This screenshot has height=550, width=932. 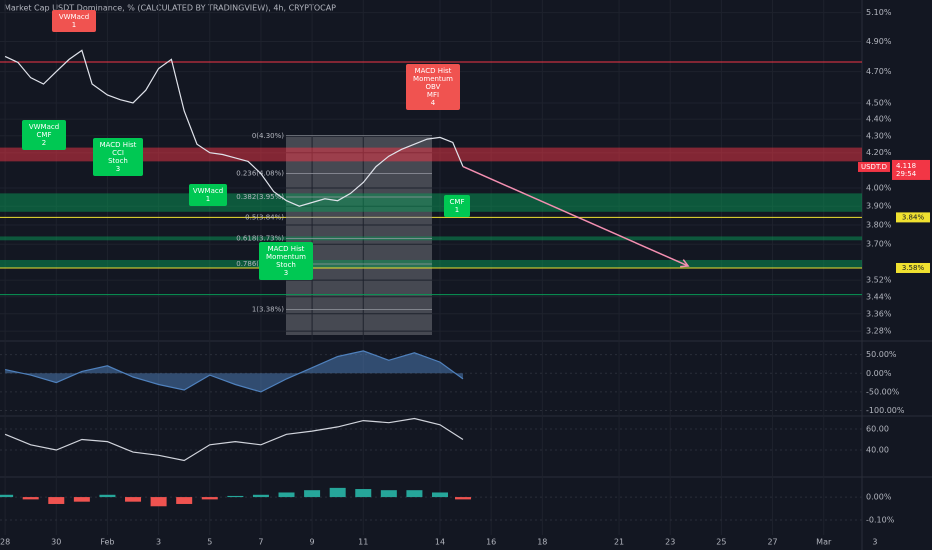 What do you see at coordinates (879, 331) in the screenshot?
I see `y-tick-label: 3.28%` at bounding box center [879, 331].